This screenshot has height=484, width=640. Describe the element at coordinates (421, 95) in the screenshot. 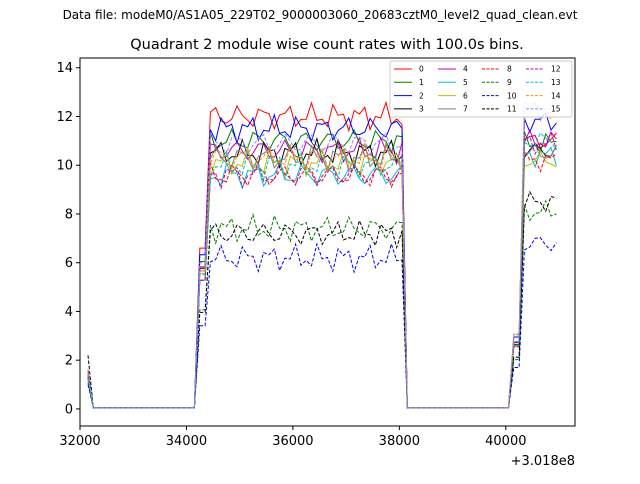

I see `legend-label: 2` at that location.